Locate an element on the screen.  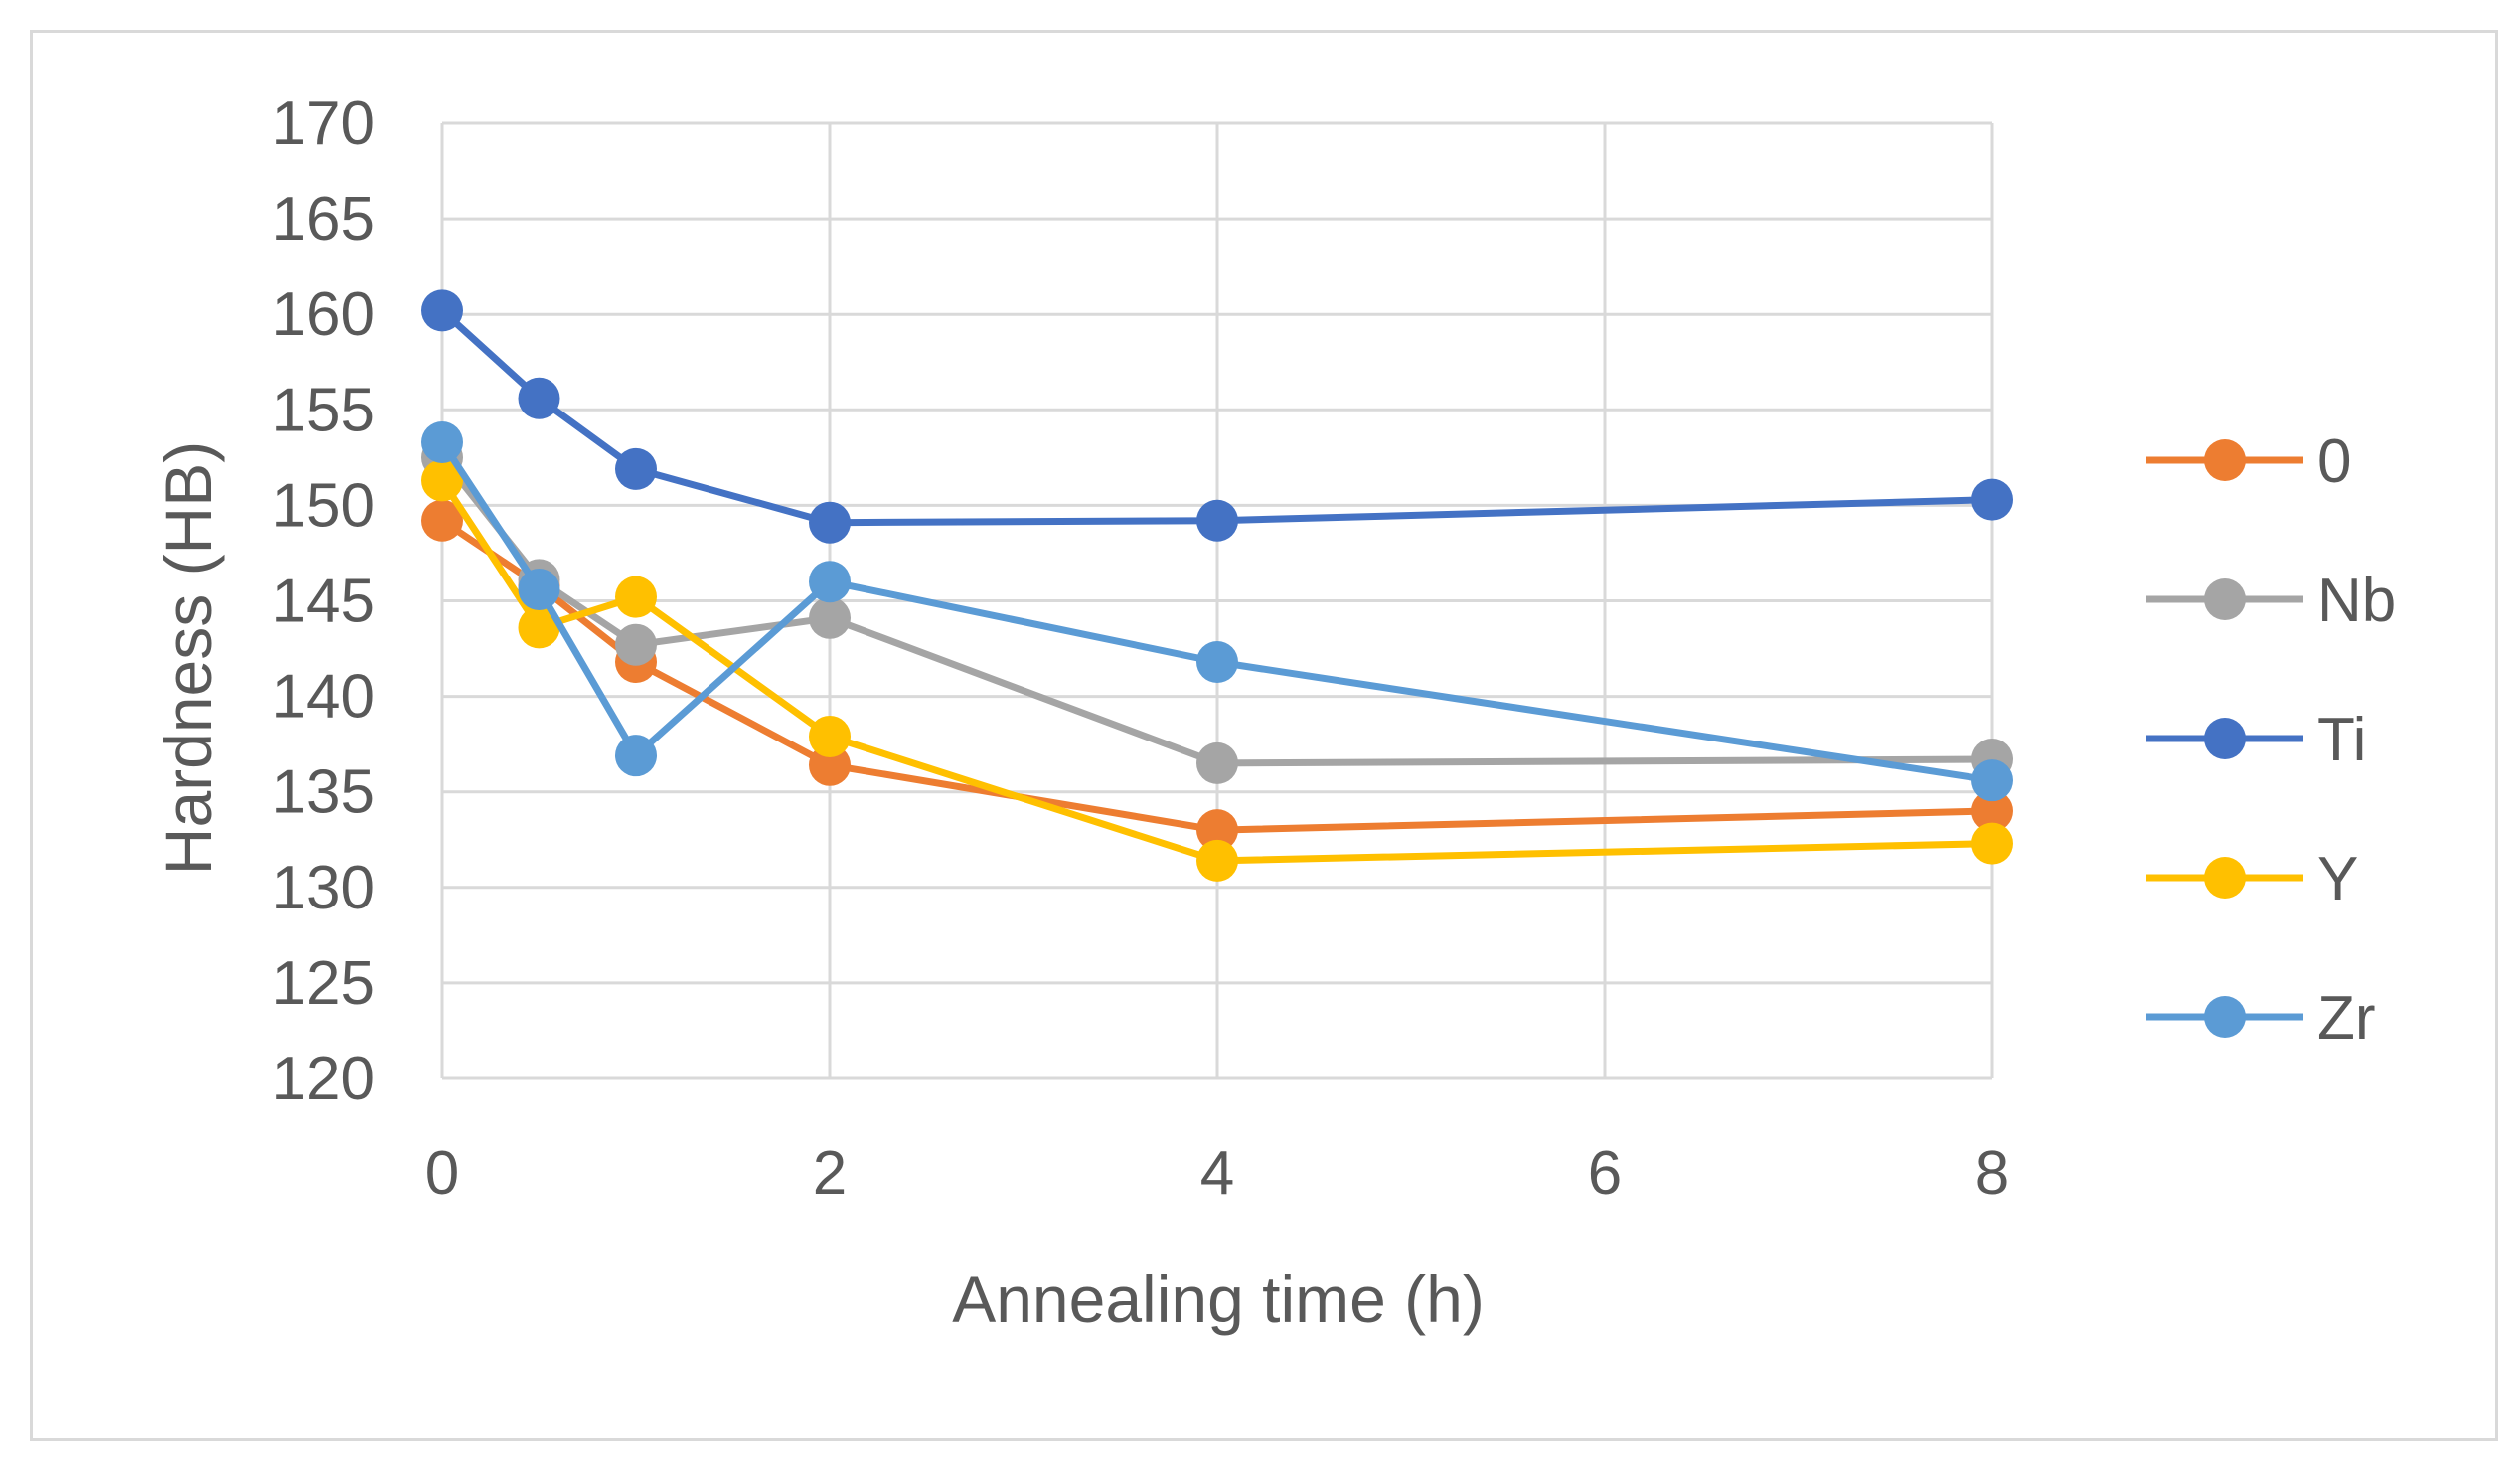
legend-entry: Nb is located at coordinates (2271, 601).